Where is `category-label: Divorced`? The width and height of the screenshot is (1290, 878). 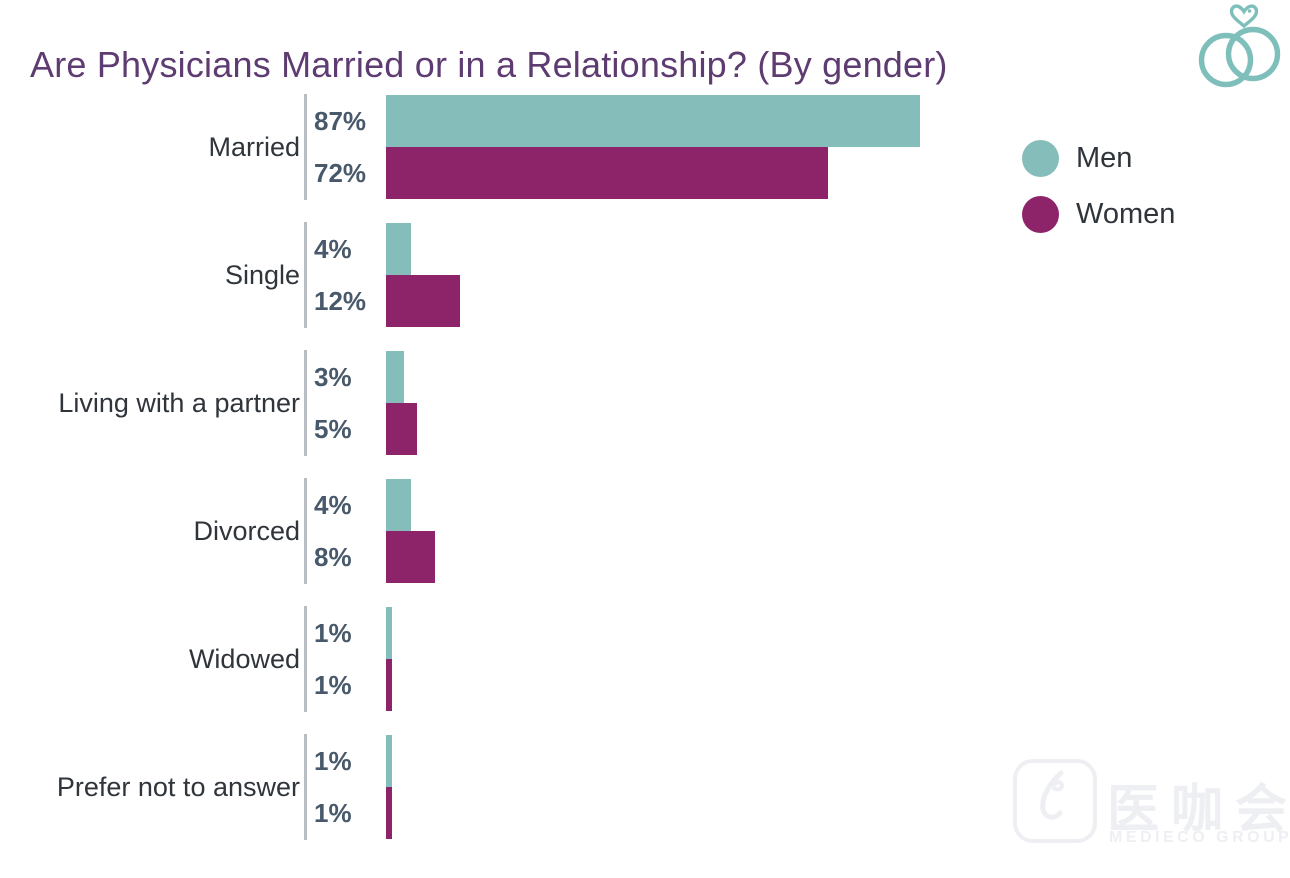
category-label: Divorced is located at coordinates (246, 530).